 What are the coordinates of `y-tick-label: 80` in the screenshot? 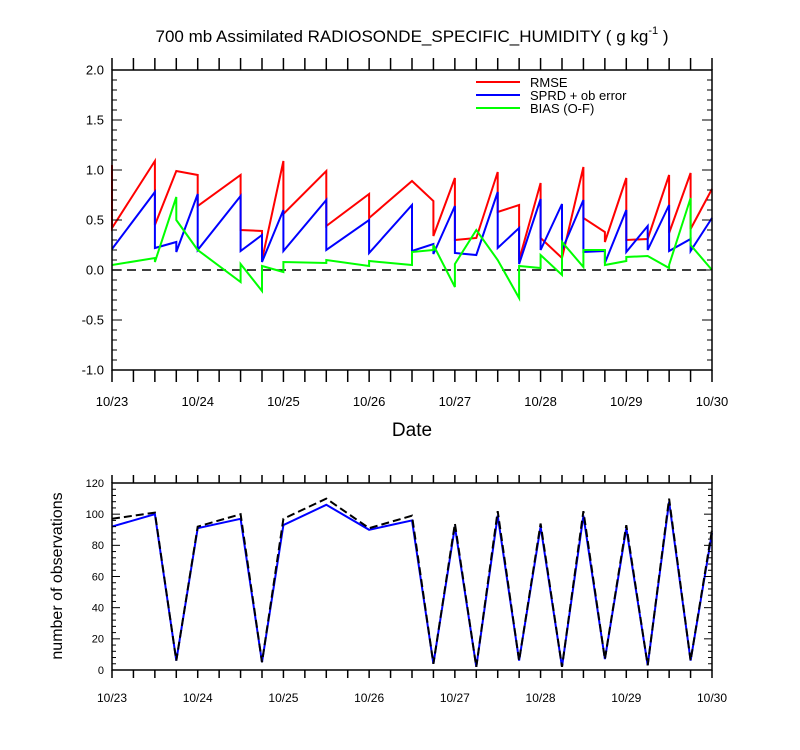 It's located at (98, 546).